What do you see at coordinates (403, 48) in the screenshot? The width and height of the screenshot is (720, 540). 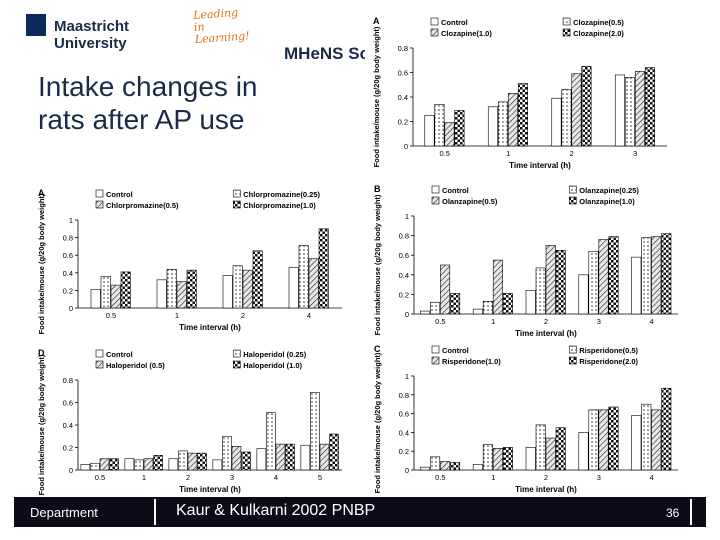 I see `y-tick-label: 0.8` at bounding box center [403, 48].